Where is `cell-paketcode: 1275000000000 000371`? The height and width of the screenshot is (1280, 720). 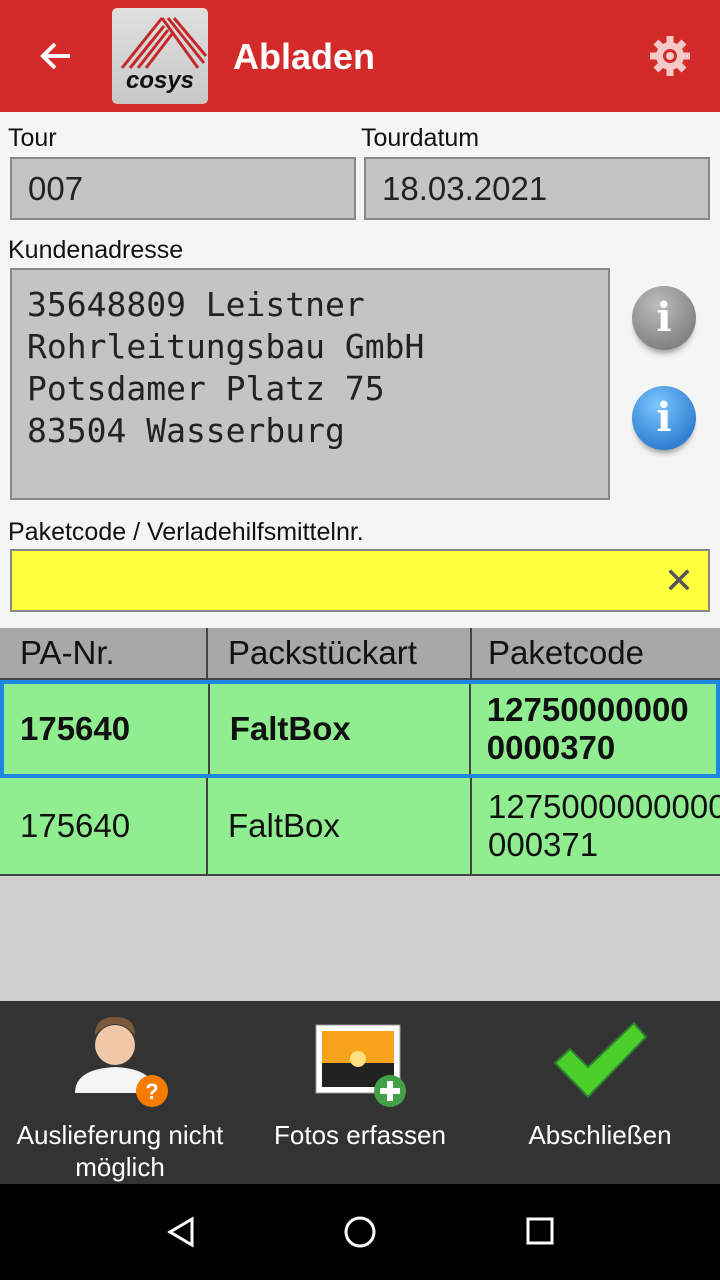 cell-paketcode: 1275000000000 000371 is located at coordinates (596, 826).